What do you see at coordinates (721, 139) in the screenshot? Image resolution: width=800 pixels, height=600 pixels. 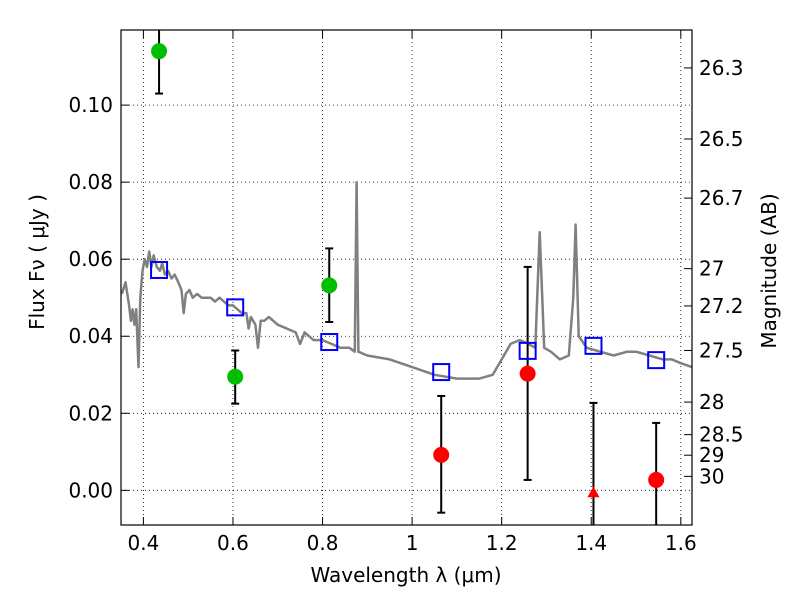 I see `magnitude-tick-label: 26.5` at bounding box center [721, 139].